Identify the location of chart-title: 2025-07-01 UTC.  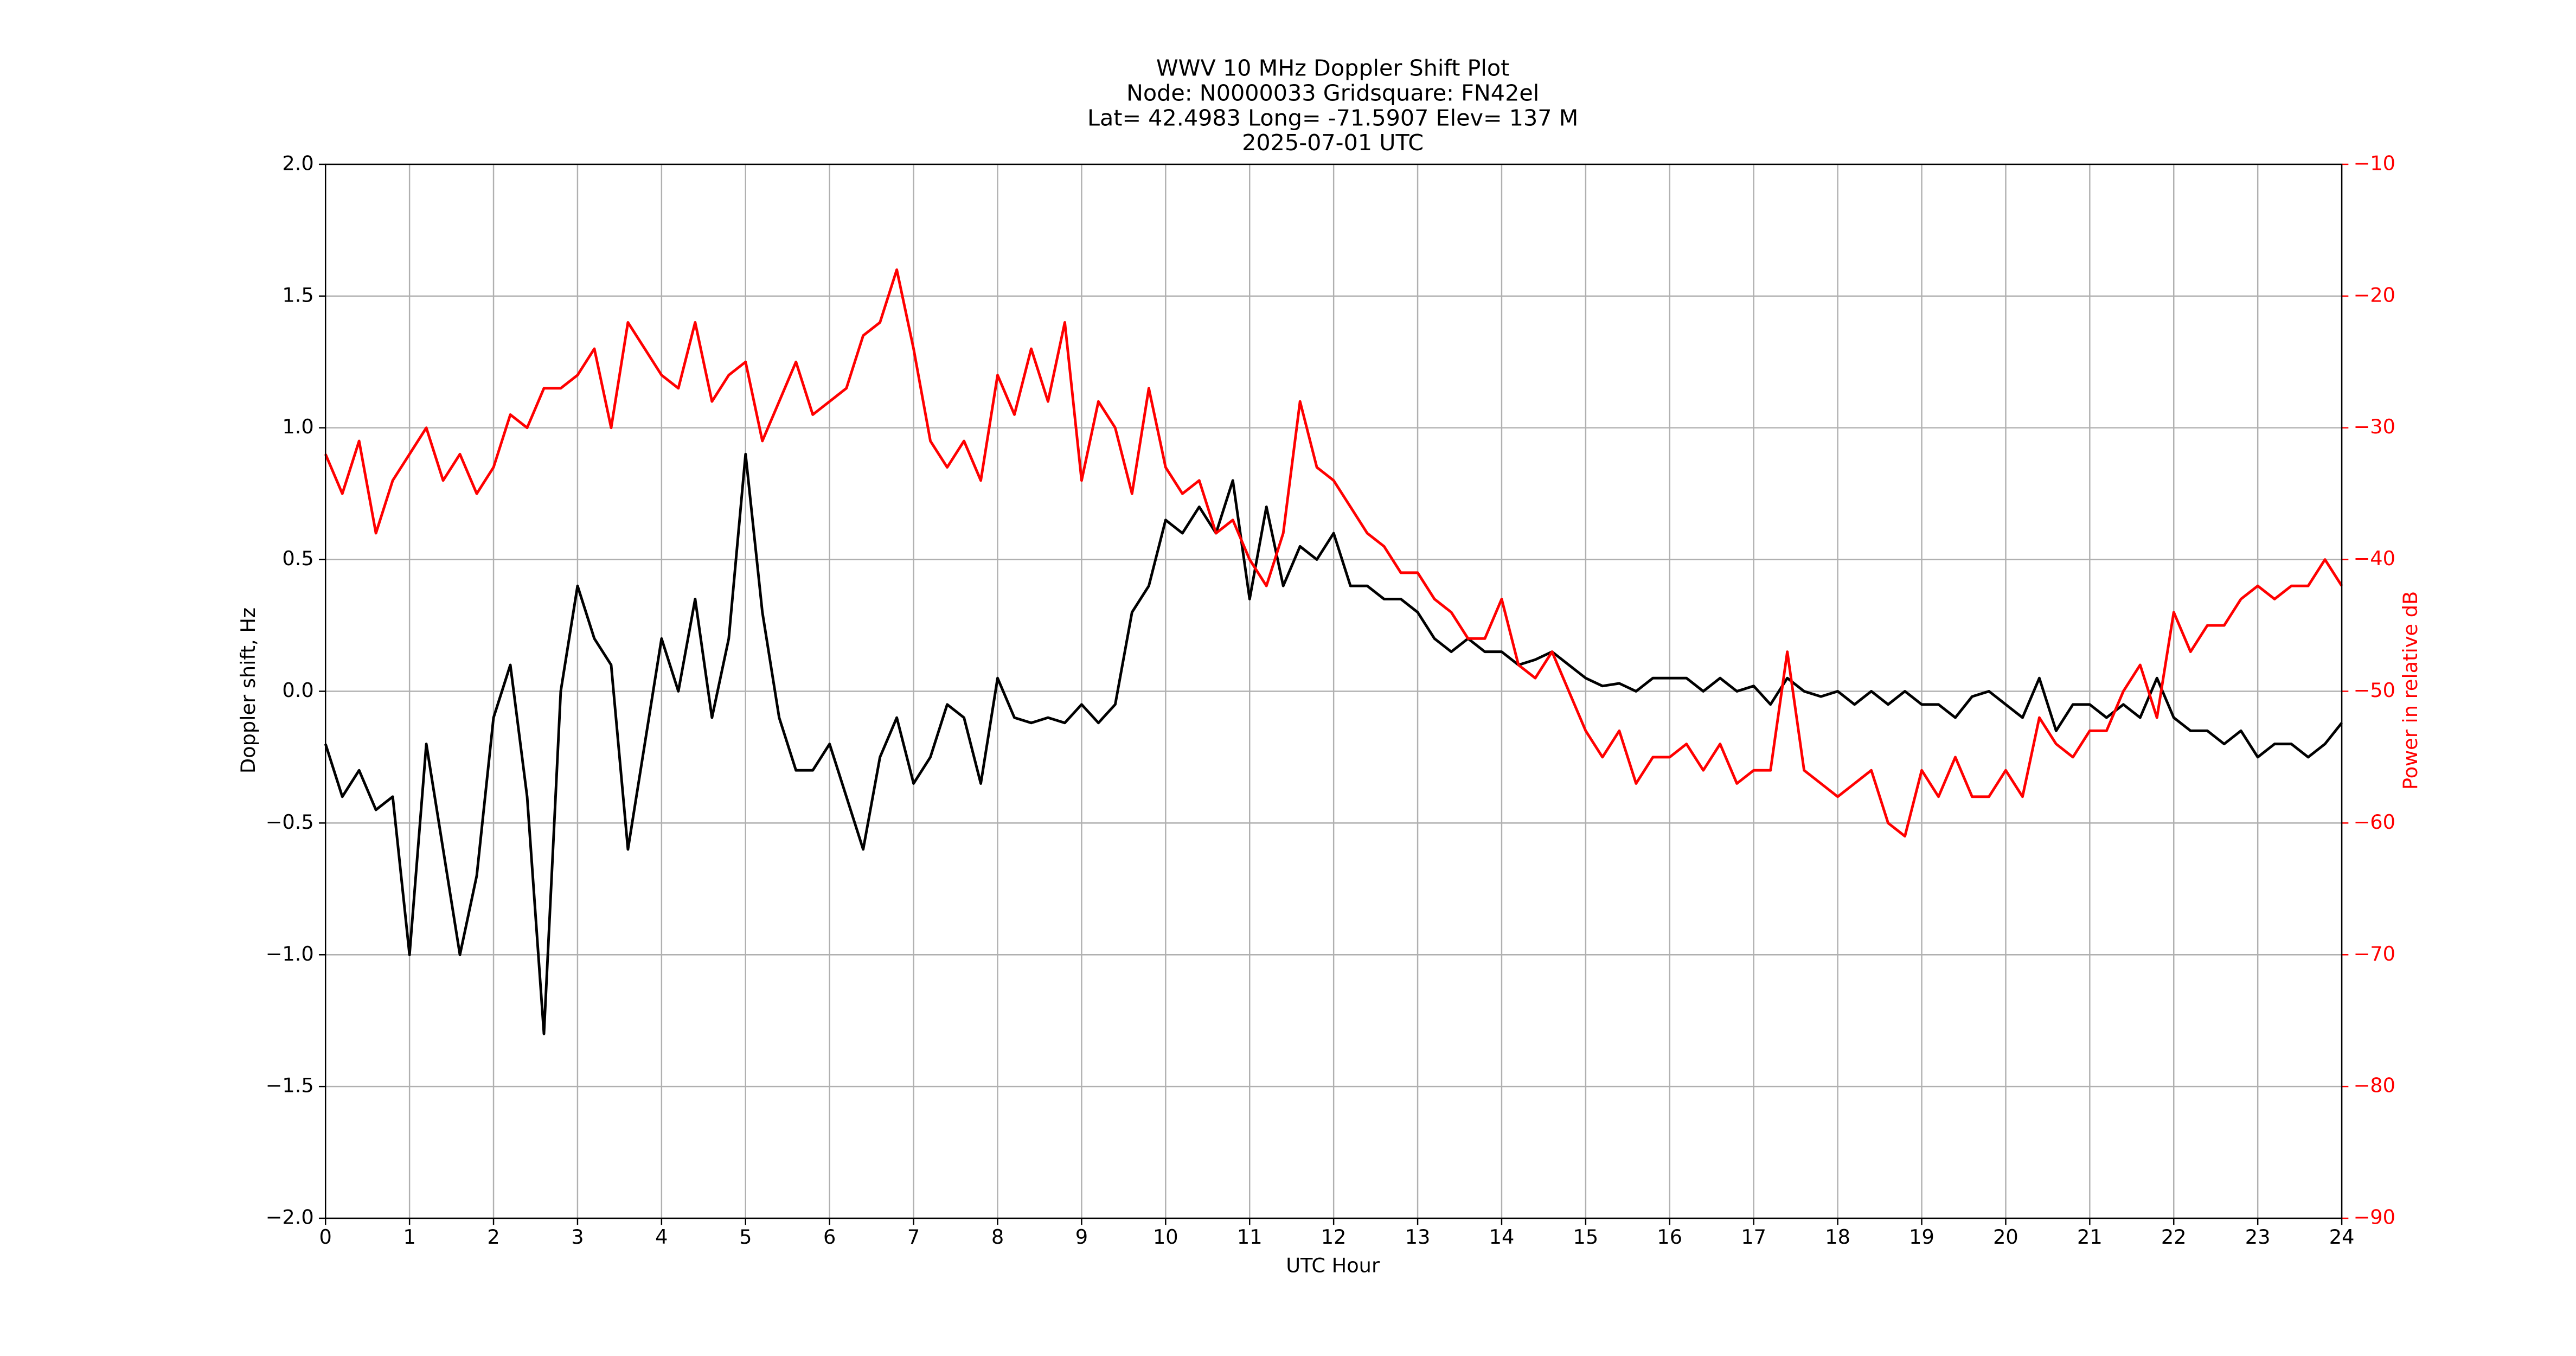
(1333, 143).